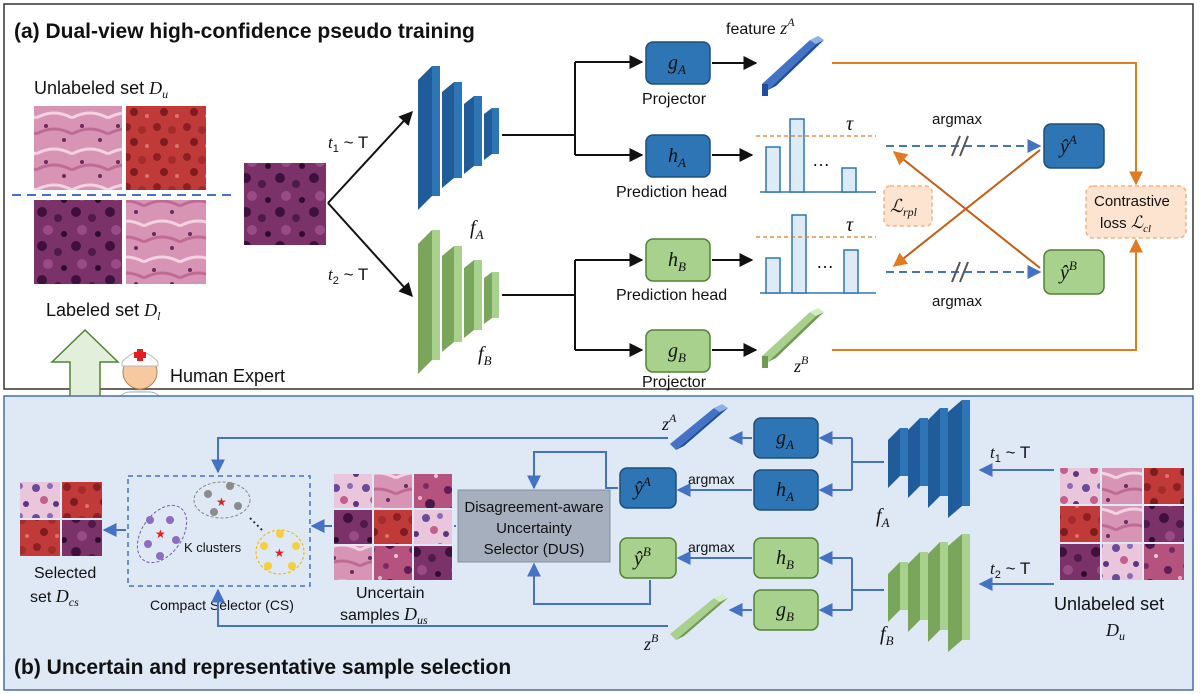 The height and width of the screenshot is (694, 1200). What do you see at coordinates (539, 305) in the screenshot?
I see `fork-line-bottom` at bounding box center [539, 305].